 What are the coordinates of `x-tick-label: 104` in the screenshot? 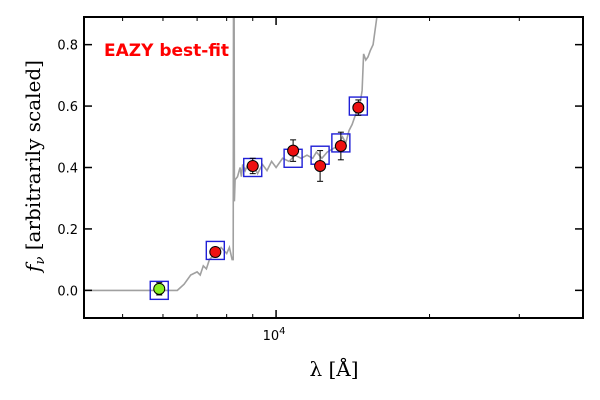 It's located at (274, 335).